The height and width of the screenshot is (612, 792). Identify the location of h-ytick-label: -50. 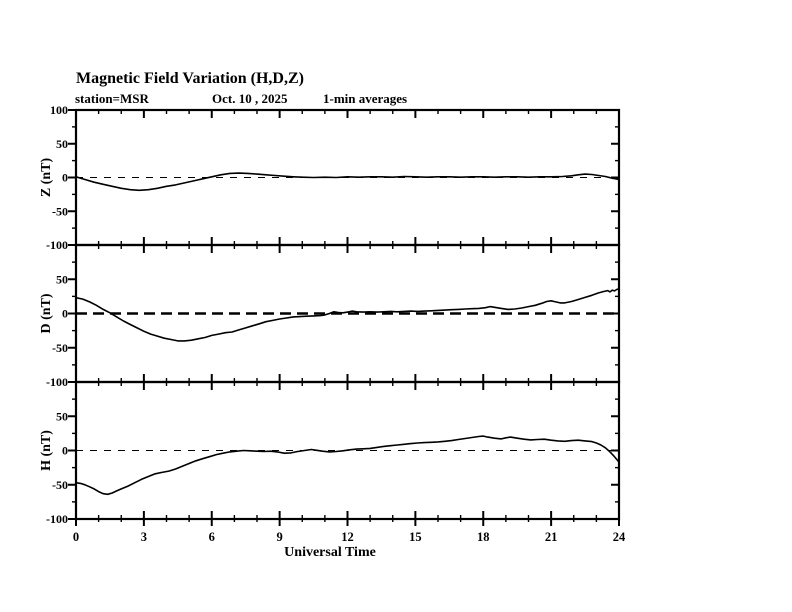
(60, 485).